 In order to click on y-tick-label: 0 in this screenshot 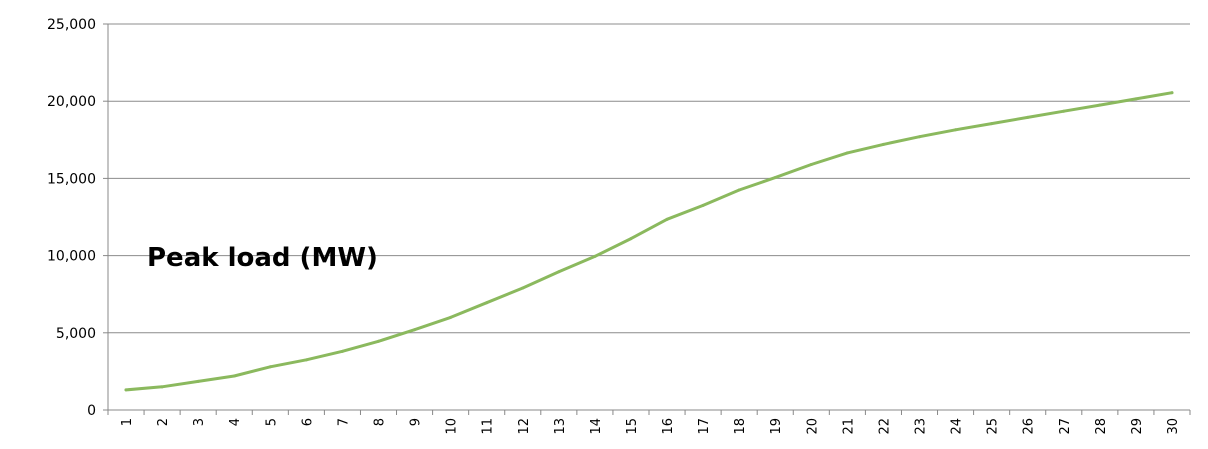, I will do `click(91, 411)`.